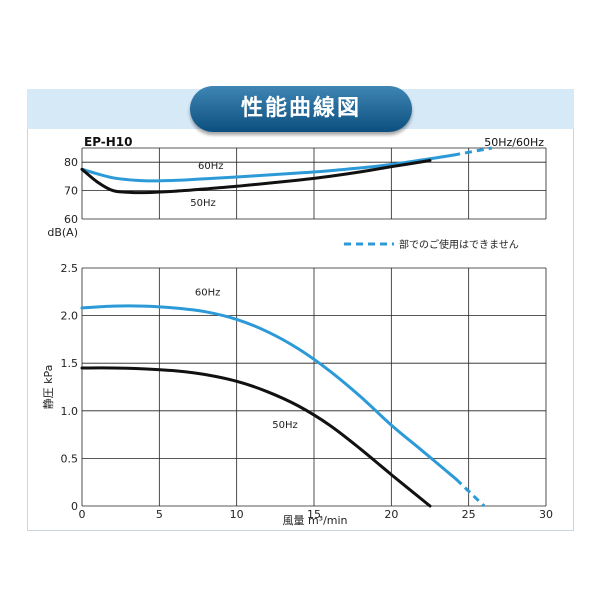 The height and width of the screenshot is (600, 600). Describe the element at coordinates (208, 293) in the screenshot. I see `pressure-60hz-annotation: 60Hz` at that location.